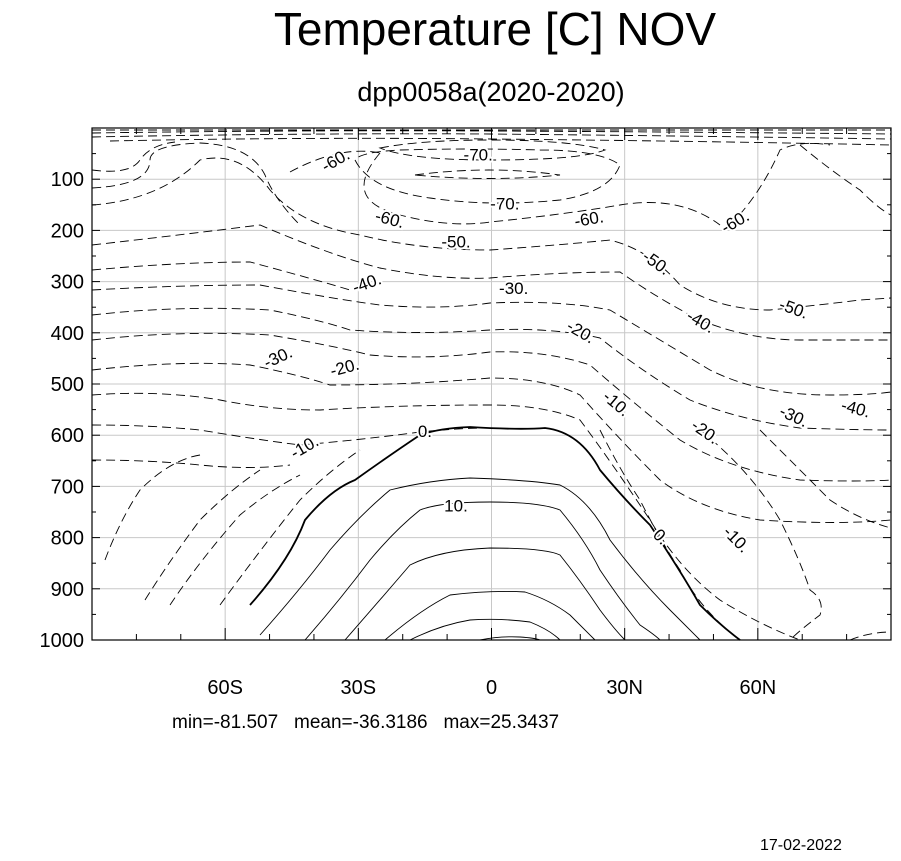 This screenshot has width=901, height=861. I want to click on contour-m70-inner, so click(487, 174).